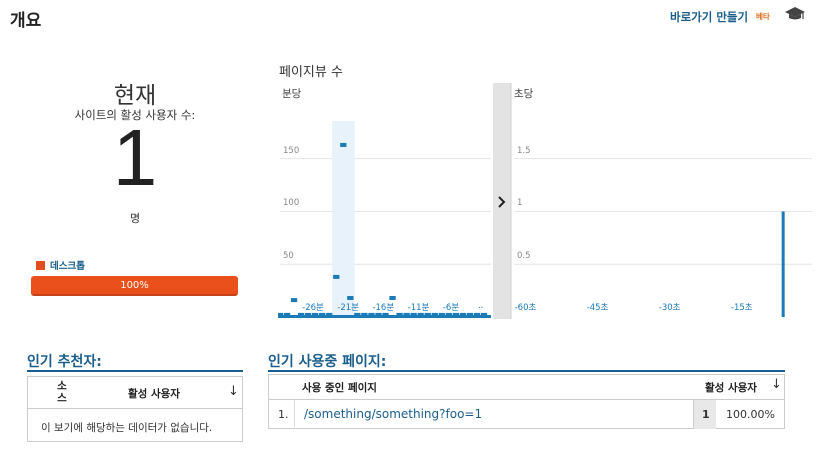 Image resolution: width=817 pixels, height=451 pixels. I want to click on page-link: /something/something?foo=1, so click(393, 414).